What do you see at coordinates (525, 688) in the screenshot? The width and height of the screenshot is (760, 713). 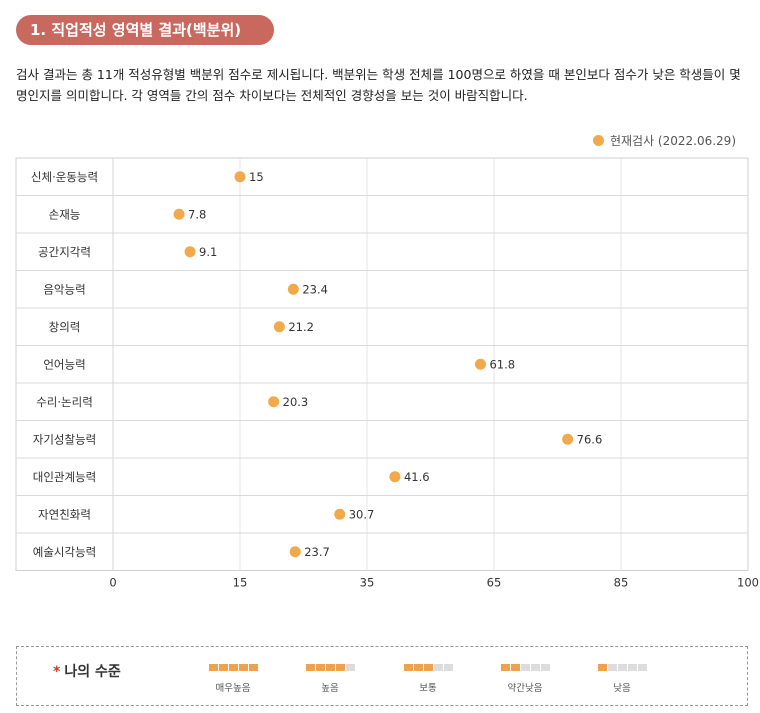 I see `level-label: 약간낮음` at bounding box center [525, 688].